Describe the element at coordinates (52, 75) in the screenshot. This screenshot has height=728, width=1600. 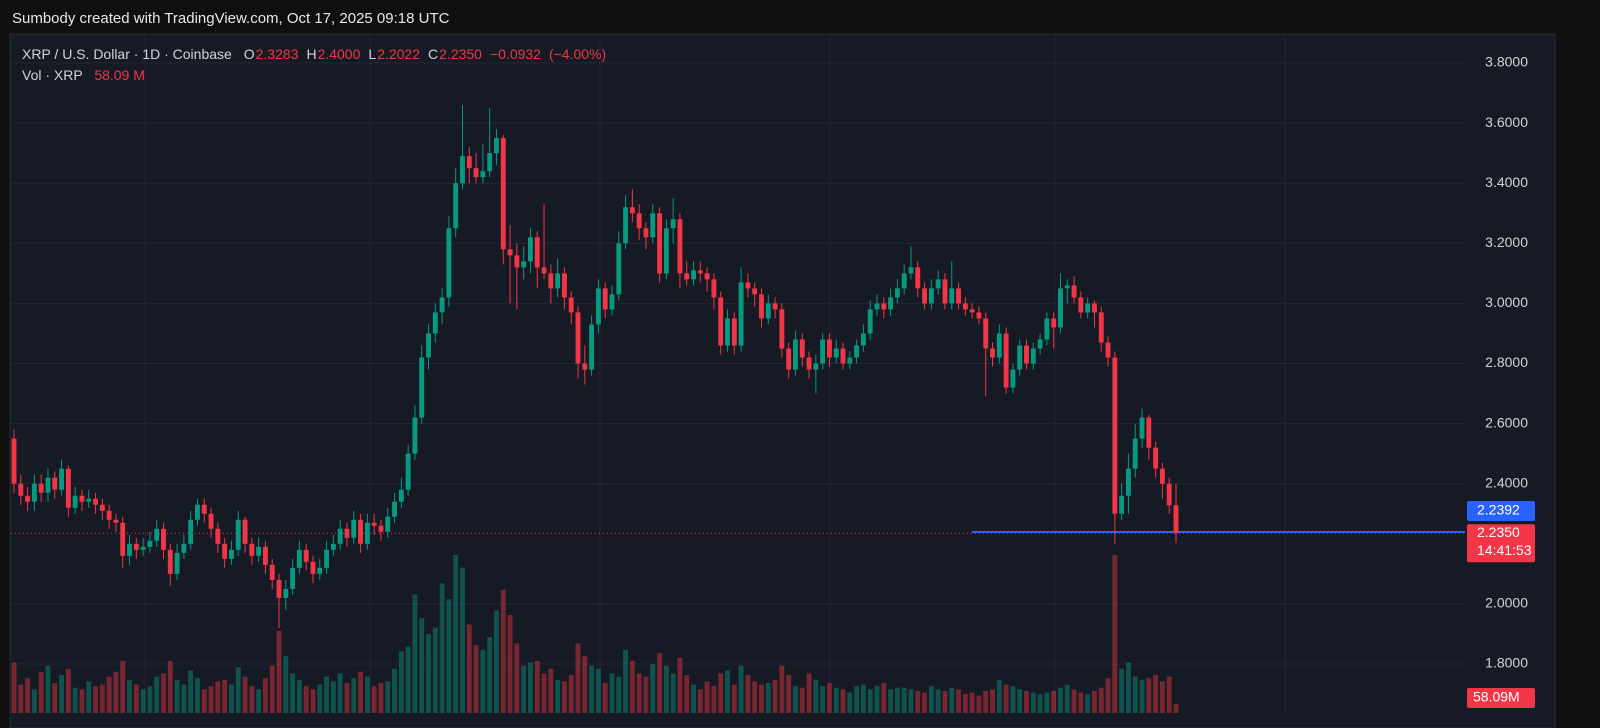
I see `volume-name: Vol · XRP` at that location.